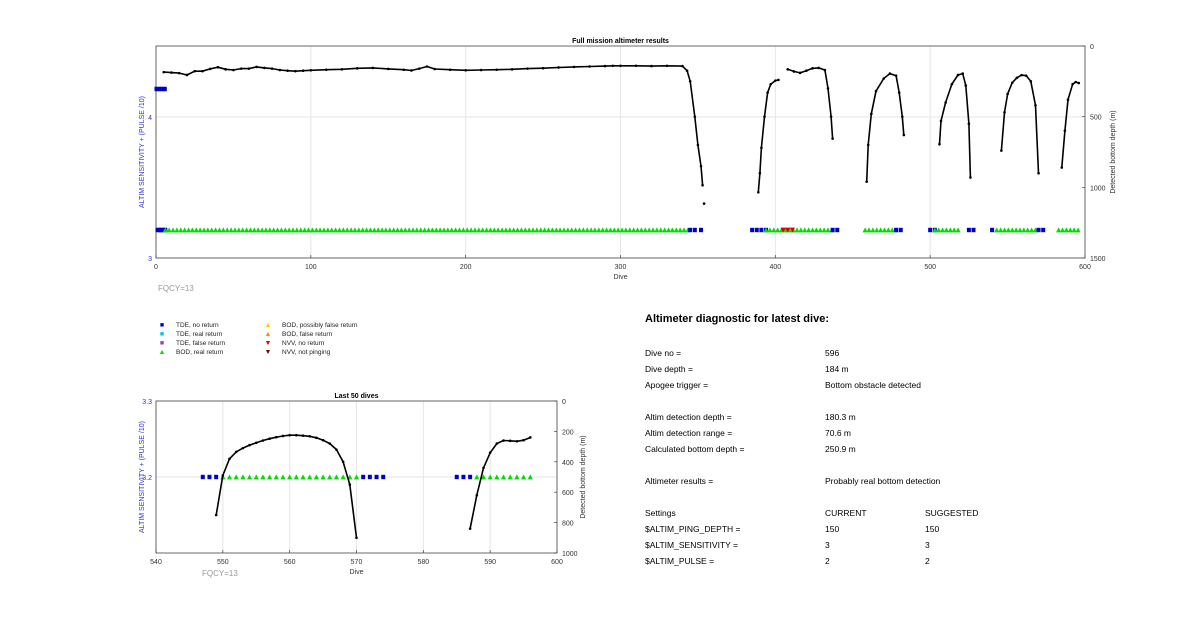 The height and width of the screenshot is (622, 1200). What do you see at coordinates (927, 545) in the screenshot?
I see `diagnostic-suggested: 3` at bounding box center [927, 545].